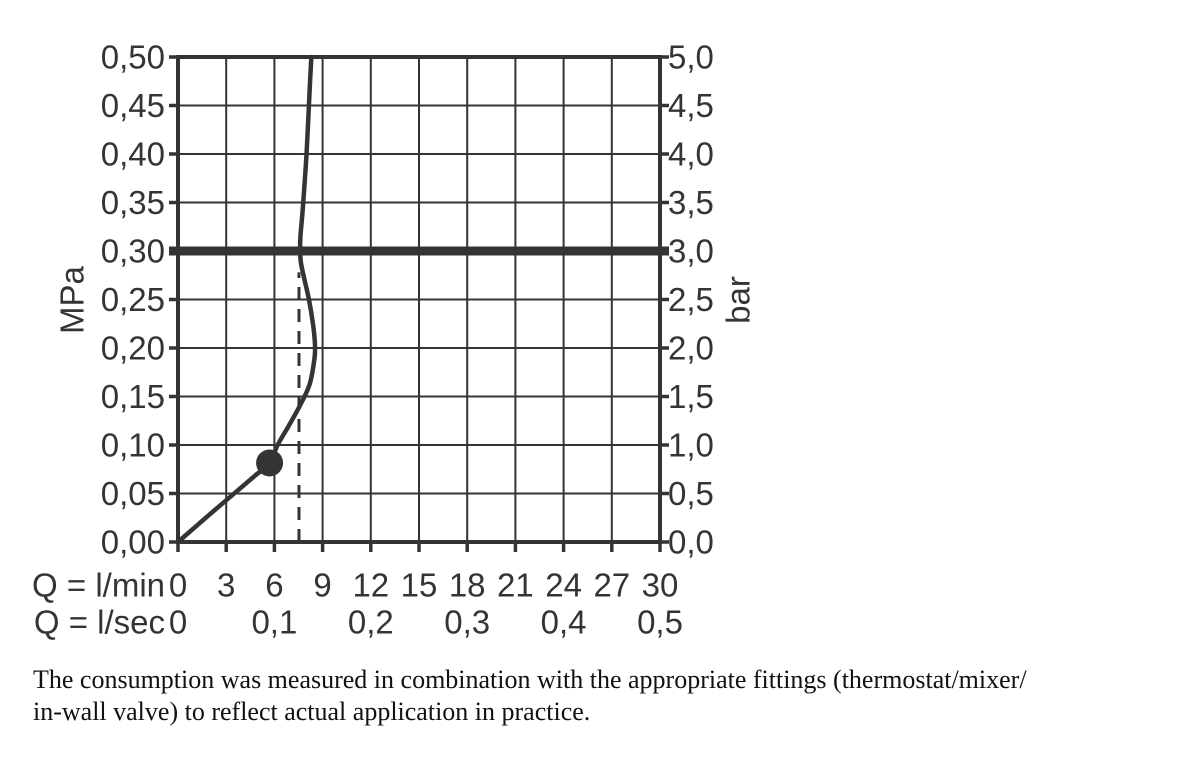 The width and height of the screenshot is (1200, 765). I want to click on y-left-tick-label: 0,45, so click(133, 105).